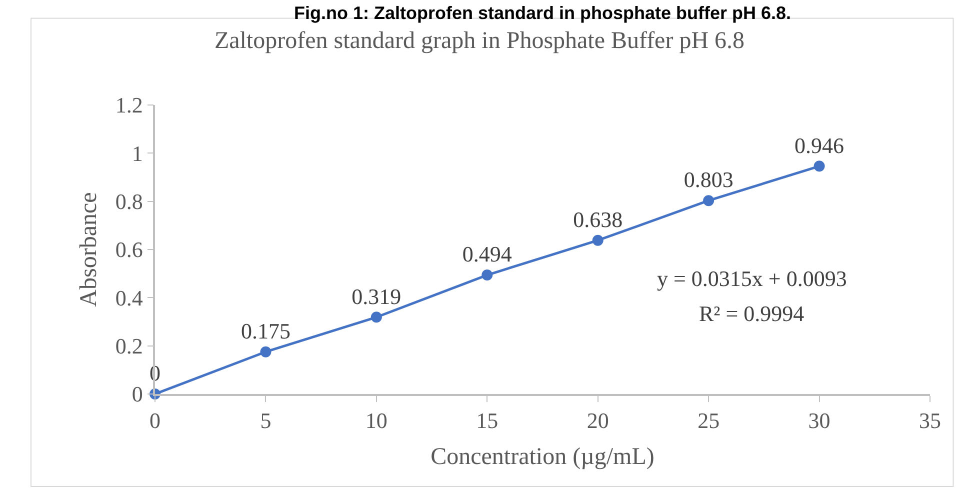 This screenshot has height=494, width=959. I want to click on x-tick-label: 25, so click(709, 421).